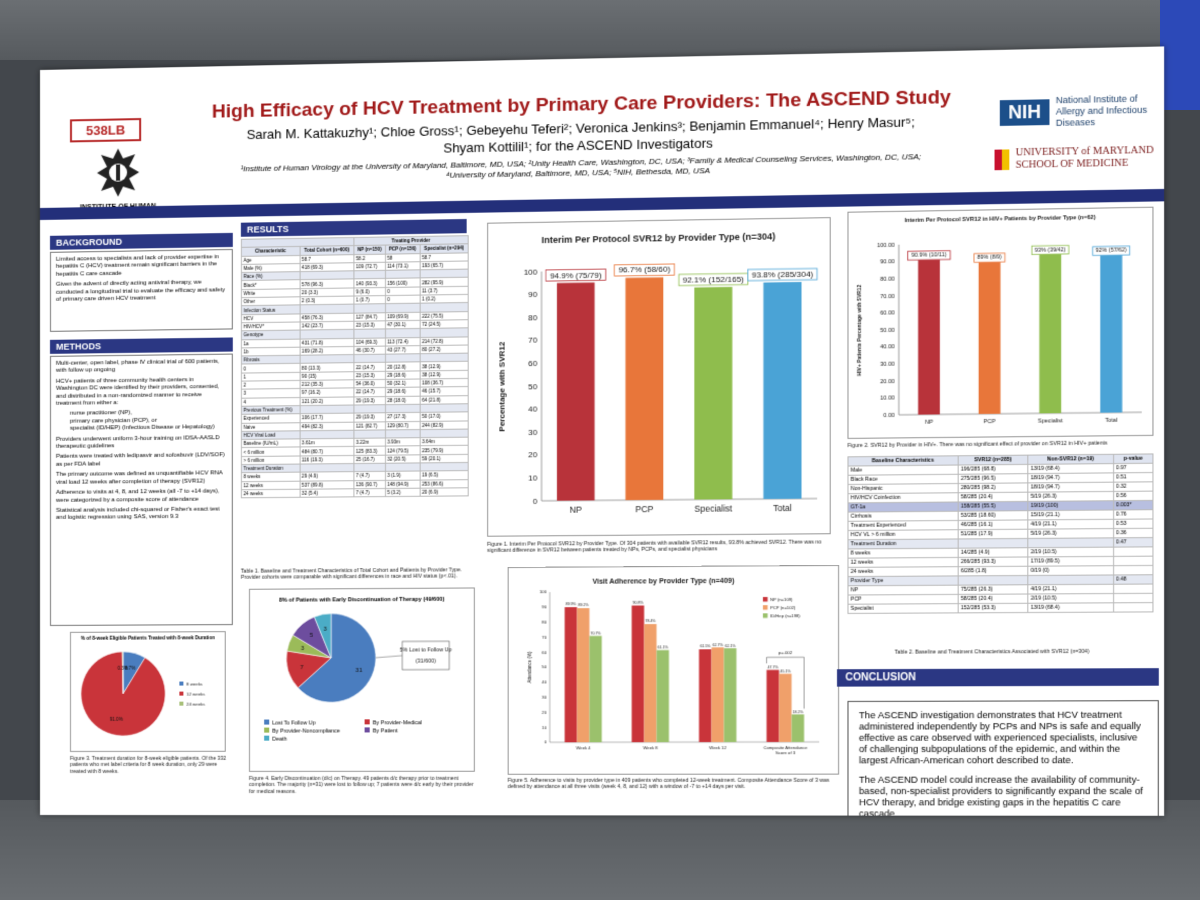 The width and height of the screenshot is (1200, 900). I want to click on y-tick-label: 80.00, so click(887, 280).